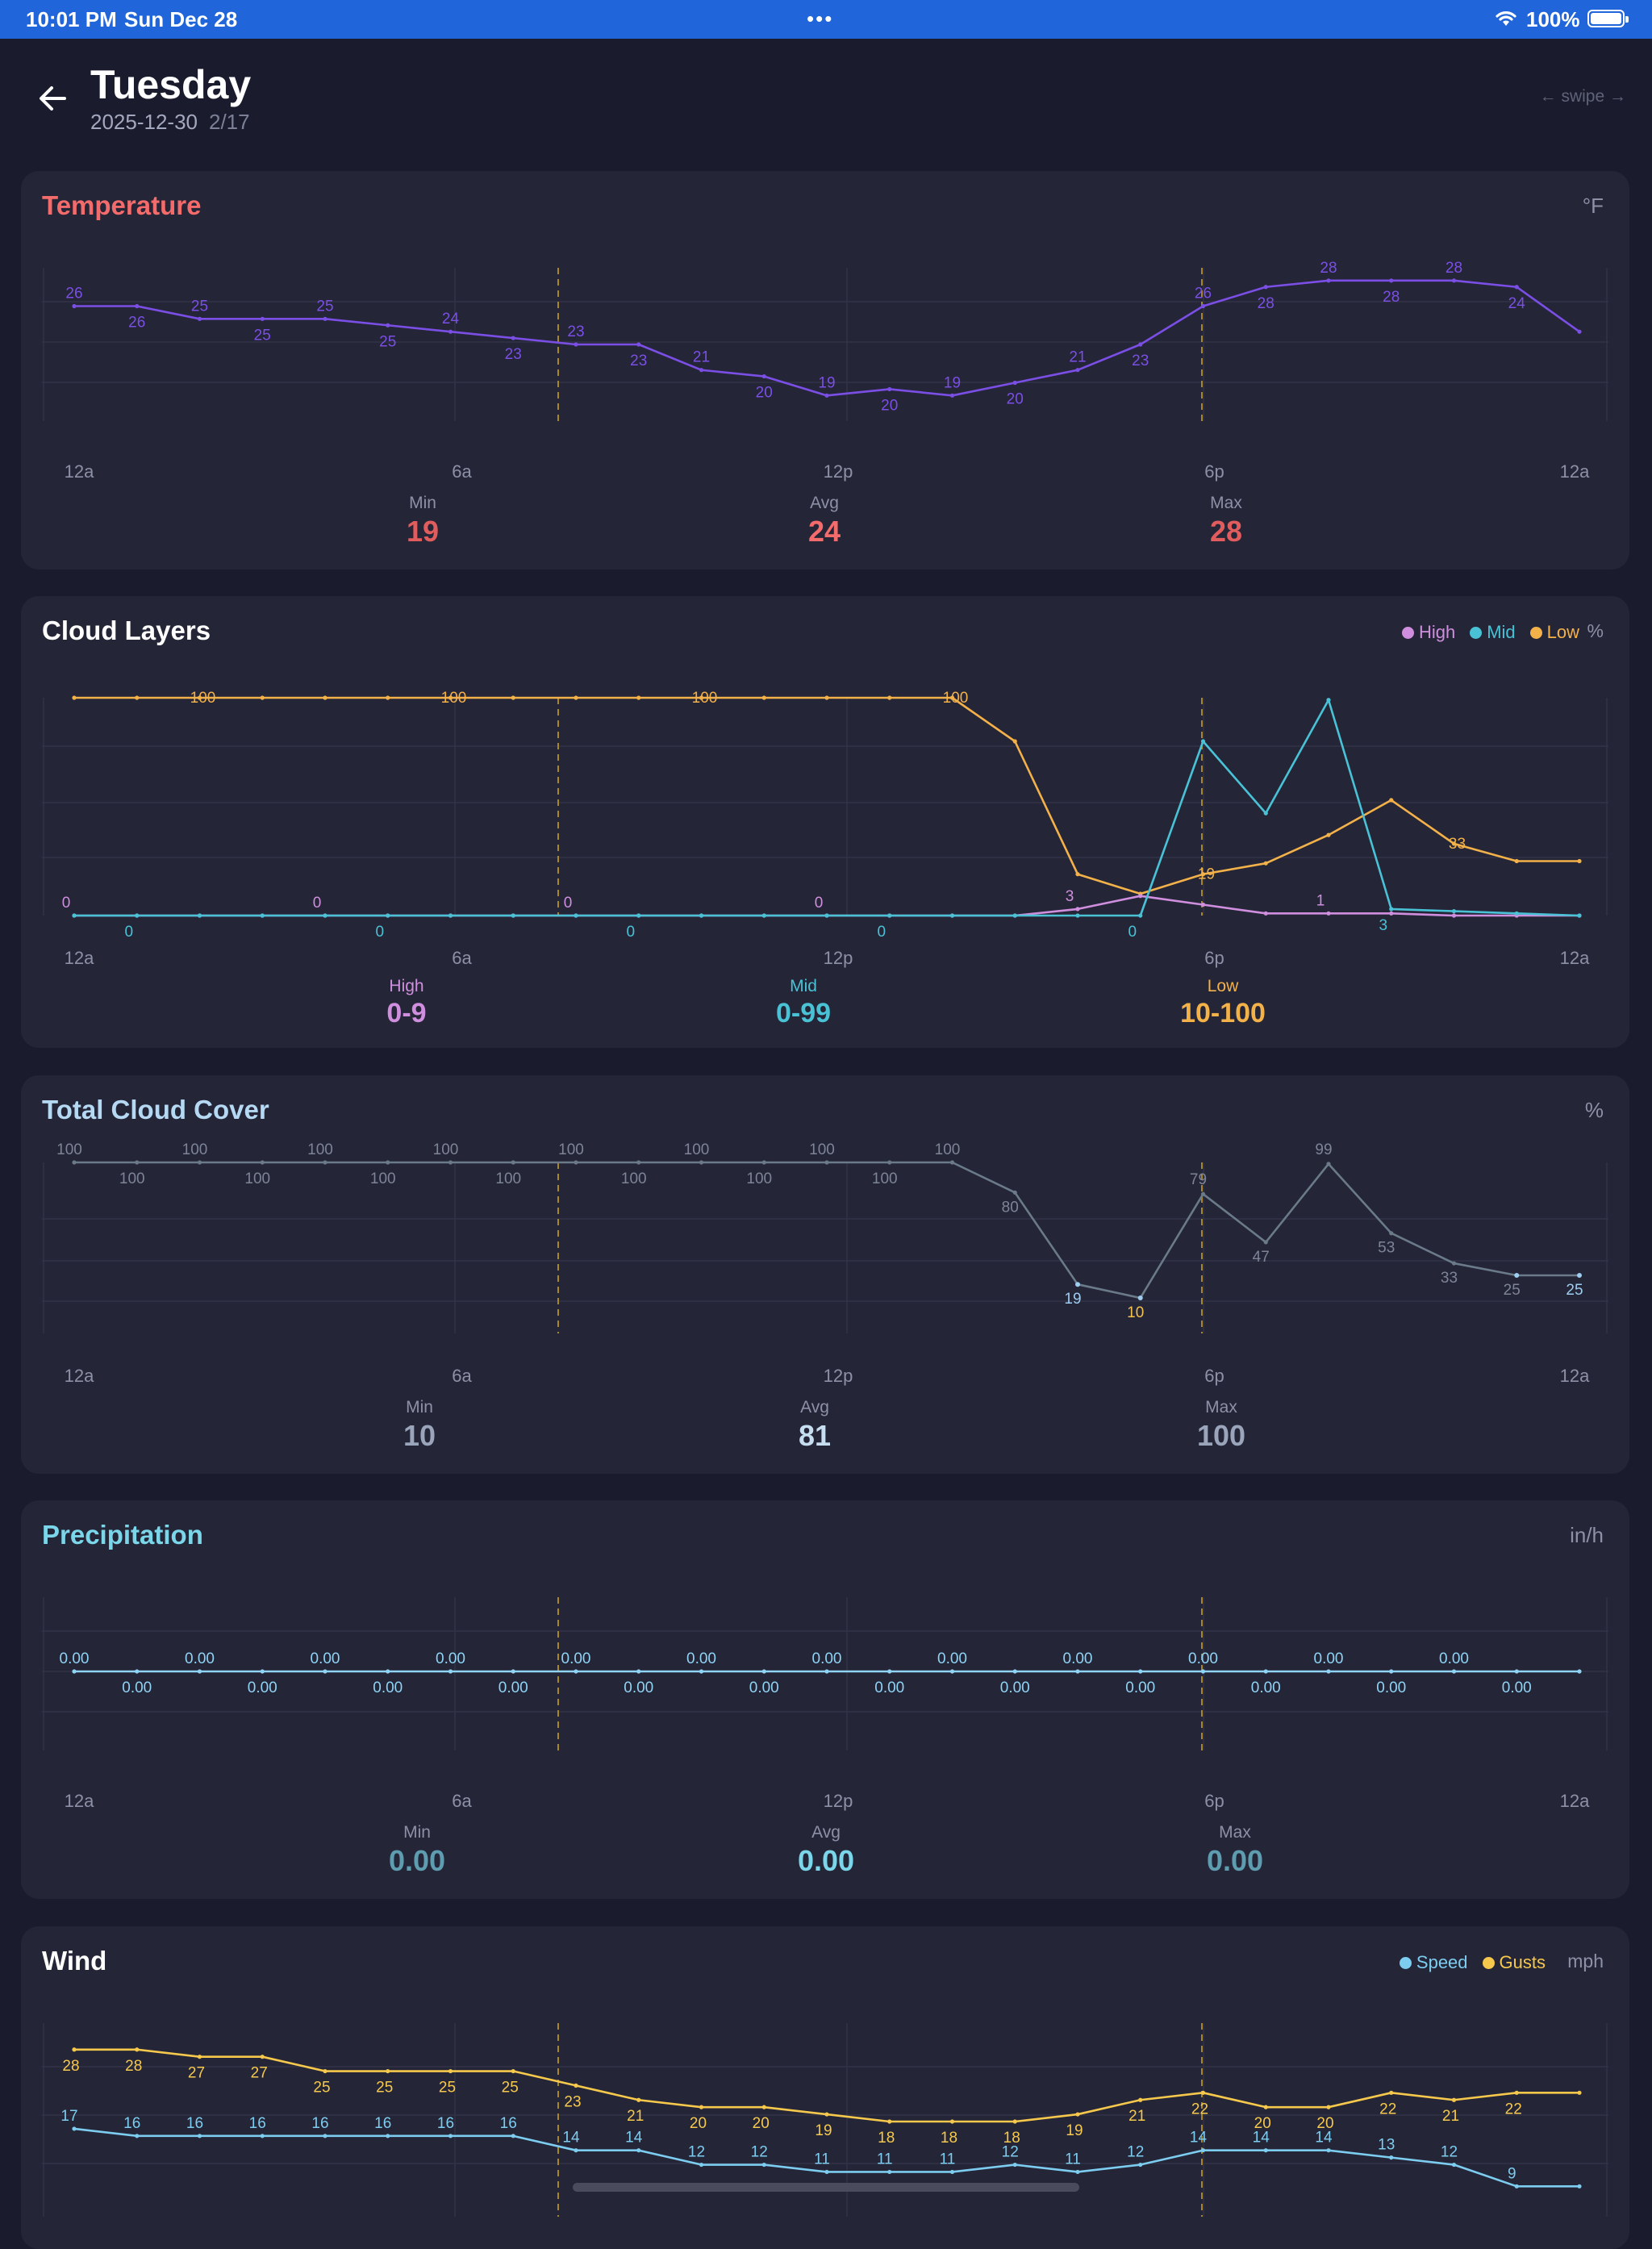 The width and height of the screenshot is (1652, 2249). I want to click on day-index: 2/17, so click(229, 122).